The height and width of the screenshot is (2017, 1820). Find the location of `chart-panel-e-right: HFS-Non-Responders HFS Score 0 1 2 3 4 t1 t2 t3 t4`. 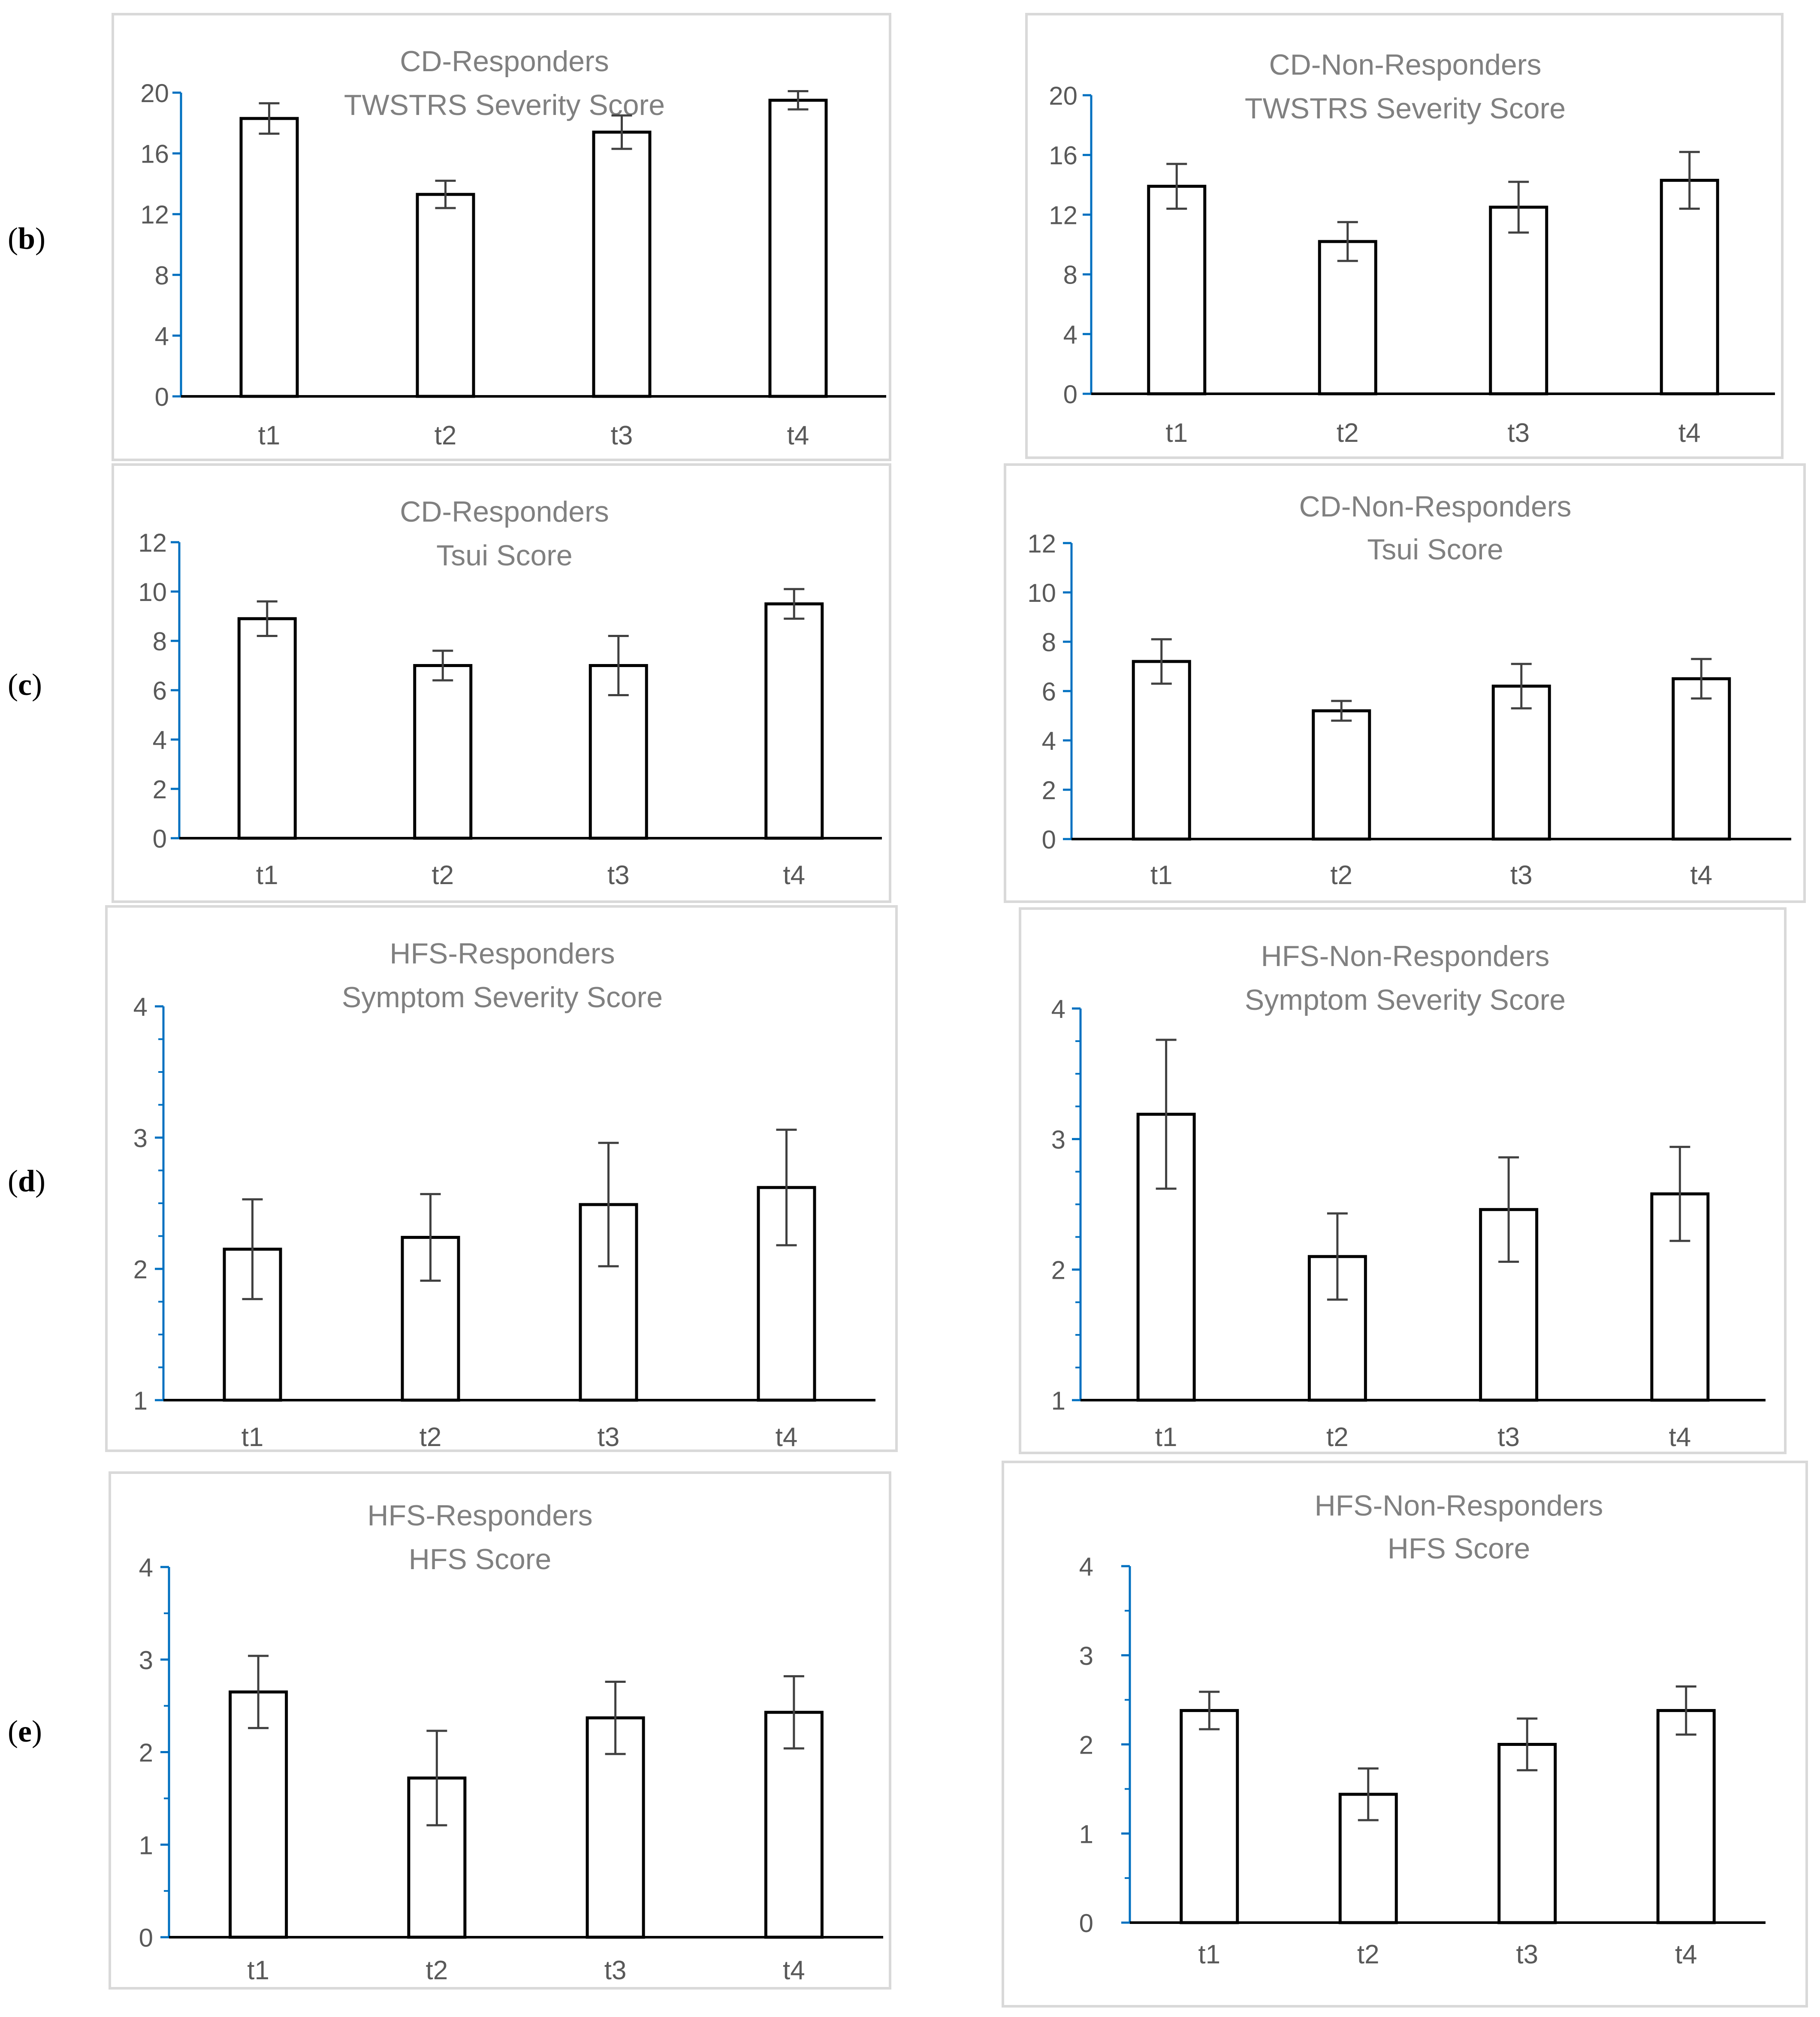

chart-panel-e-right: HFS-Non-Responders HFS Score 0 1 2 3 4 t1 t2 t3 t4 is located at coordinates (1405, 1734).